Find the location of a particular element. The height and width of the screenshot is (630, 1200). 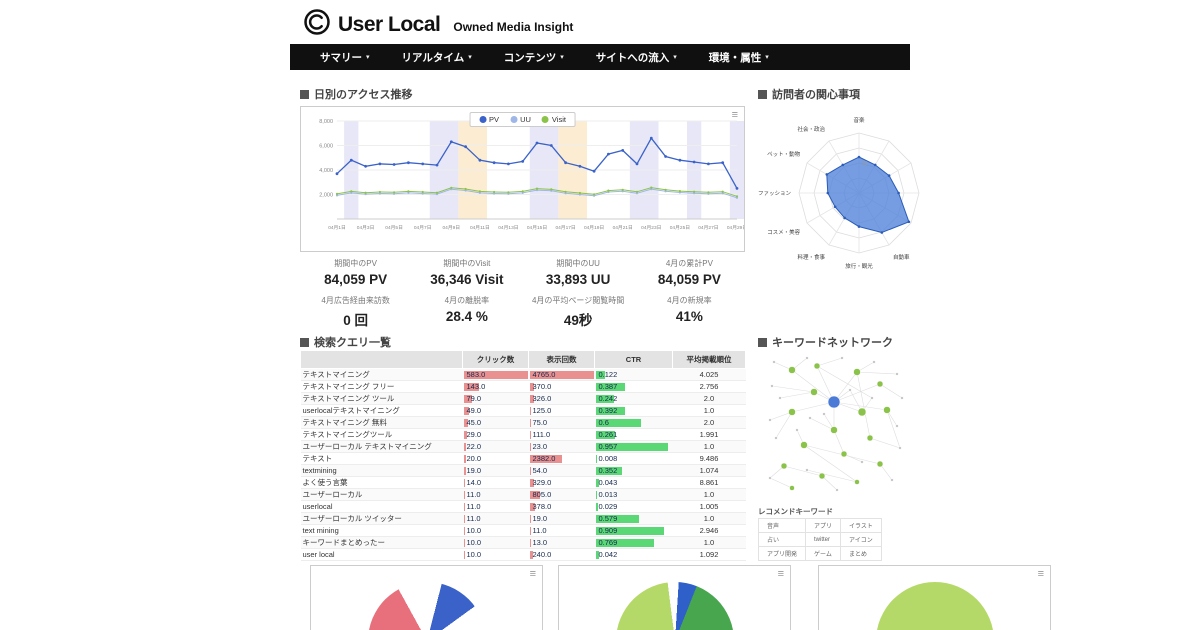

query-cell: text mining is located at coordinates (381, 530).